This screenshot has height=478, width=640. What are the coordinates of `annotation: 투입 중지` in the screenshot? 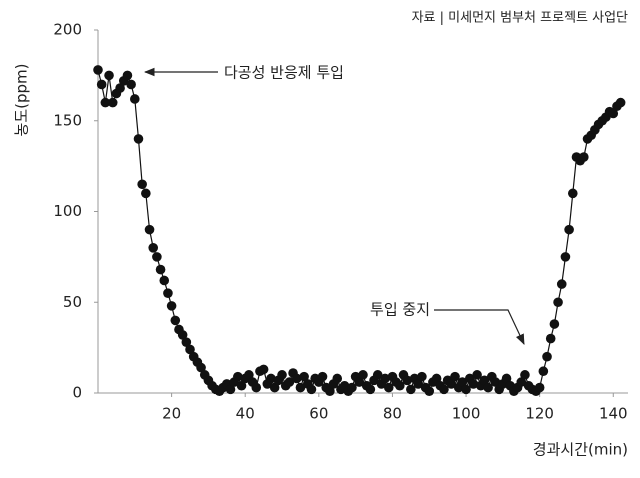 It's located at (400, 310).